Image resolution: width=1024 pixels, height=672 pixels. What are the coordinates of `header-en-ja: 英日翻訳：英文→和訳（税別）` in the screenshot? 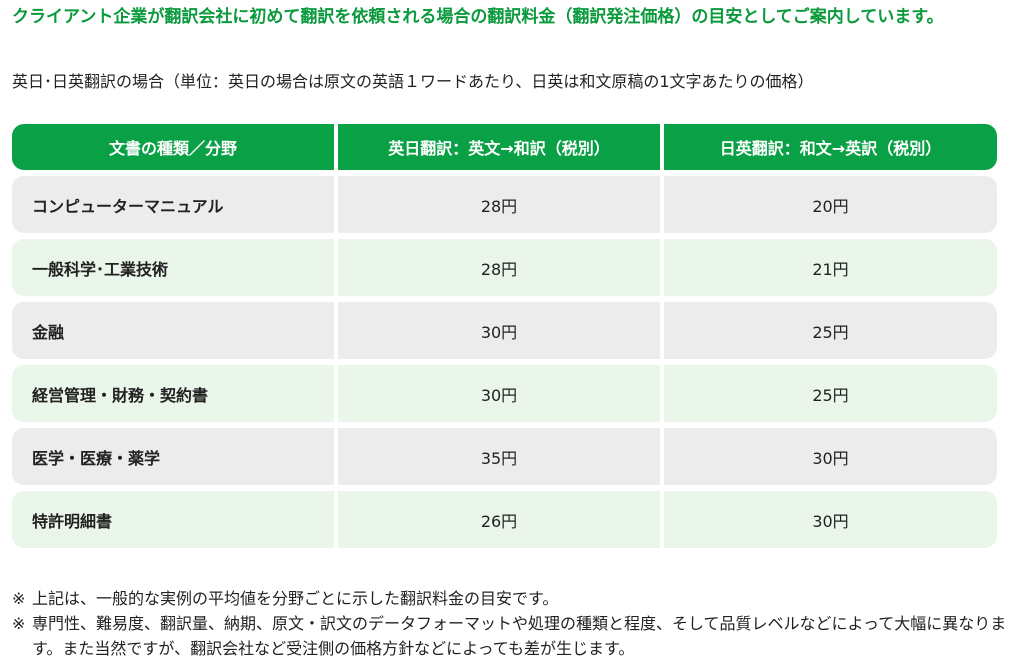 It's located at (499, 147).